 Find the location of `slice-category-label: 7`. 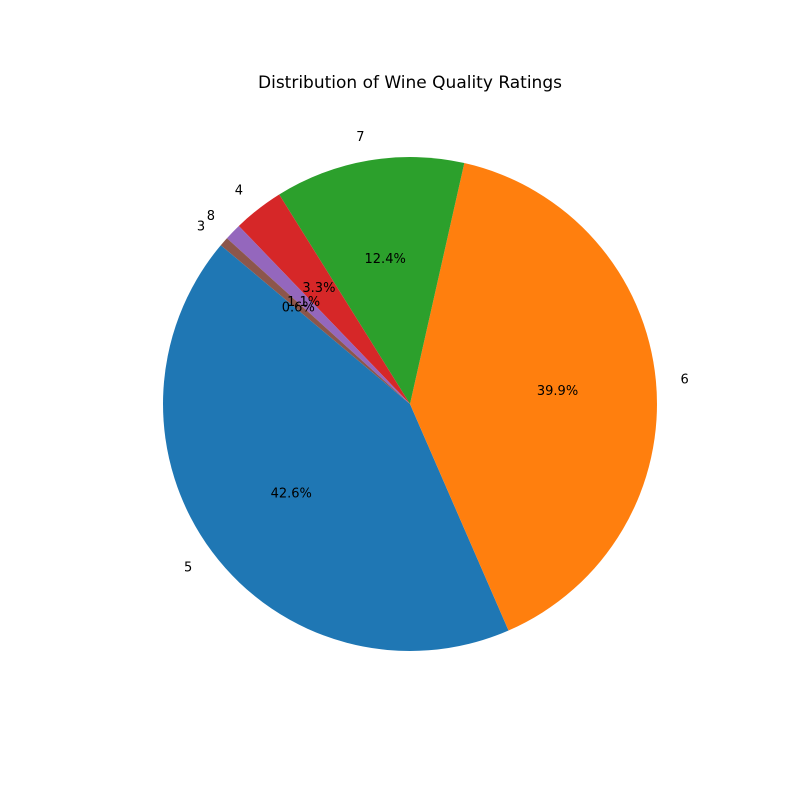

slice-category-label: 7 is located at coordinates (360, 137).